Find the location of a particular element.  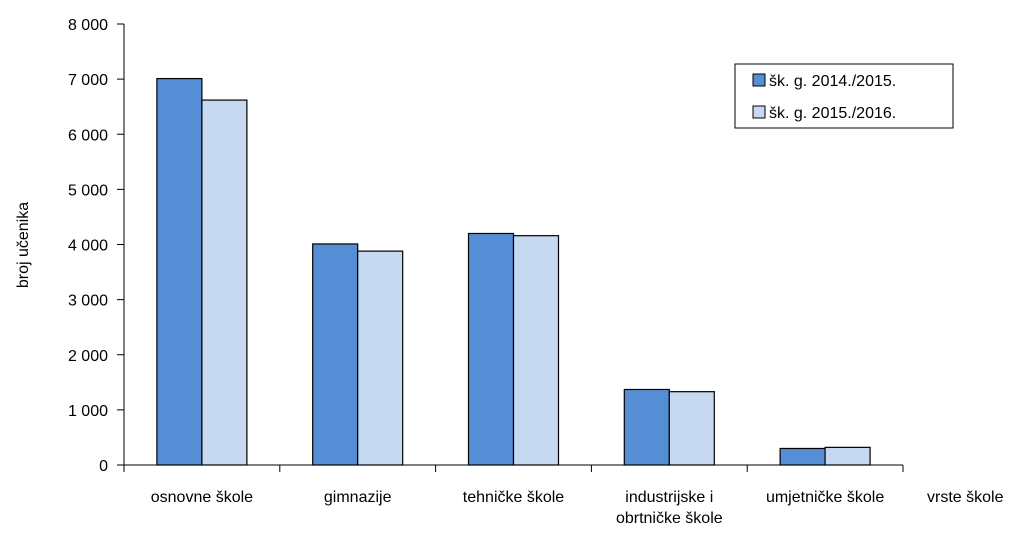

legend-swatch-2015-2016 is located at coordinates (759, 112).